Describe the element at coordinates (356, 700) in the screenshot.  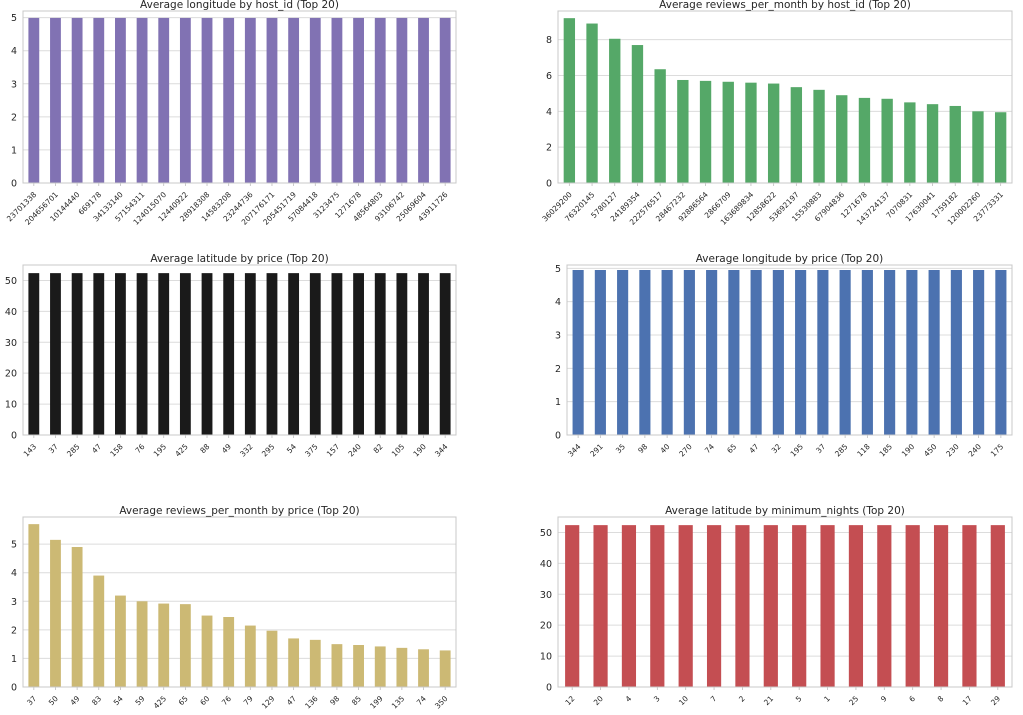
I see `x-tick-label: 85` at that location.